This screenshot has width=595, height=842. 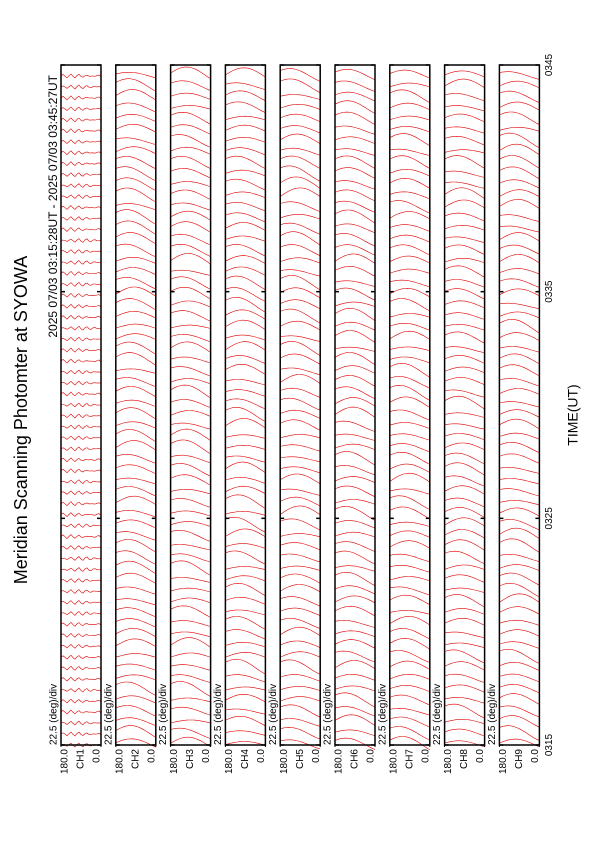 What do you see at coordinates (151, 756) in the screenshot?
I see `y-tick-label: 0.0` at bounding box center [151, 756].